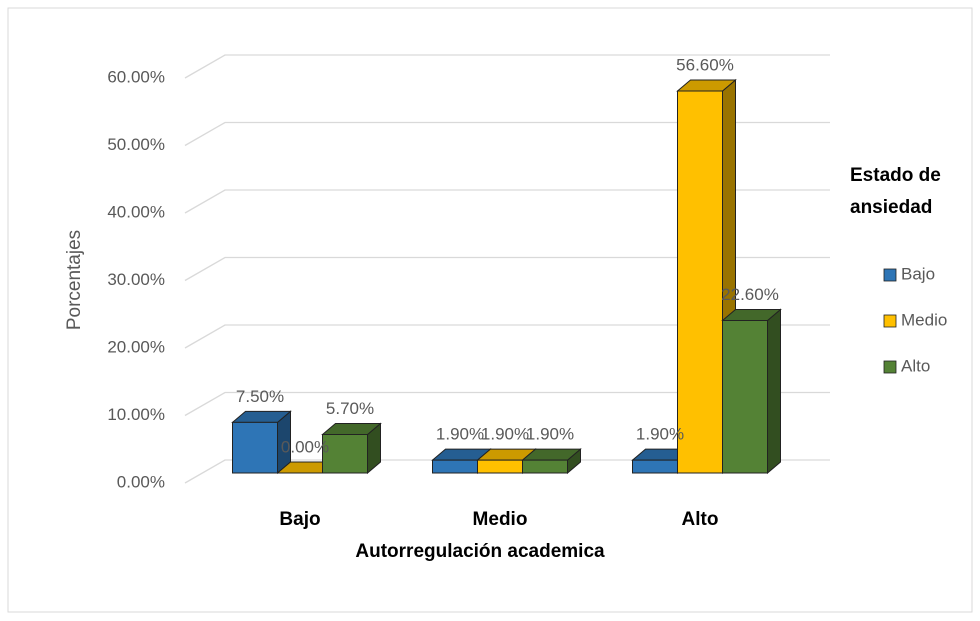  I want to click on legend-label: Bajo, so click(918, 273).